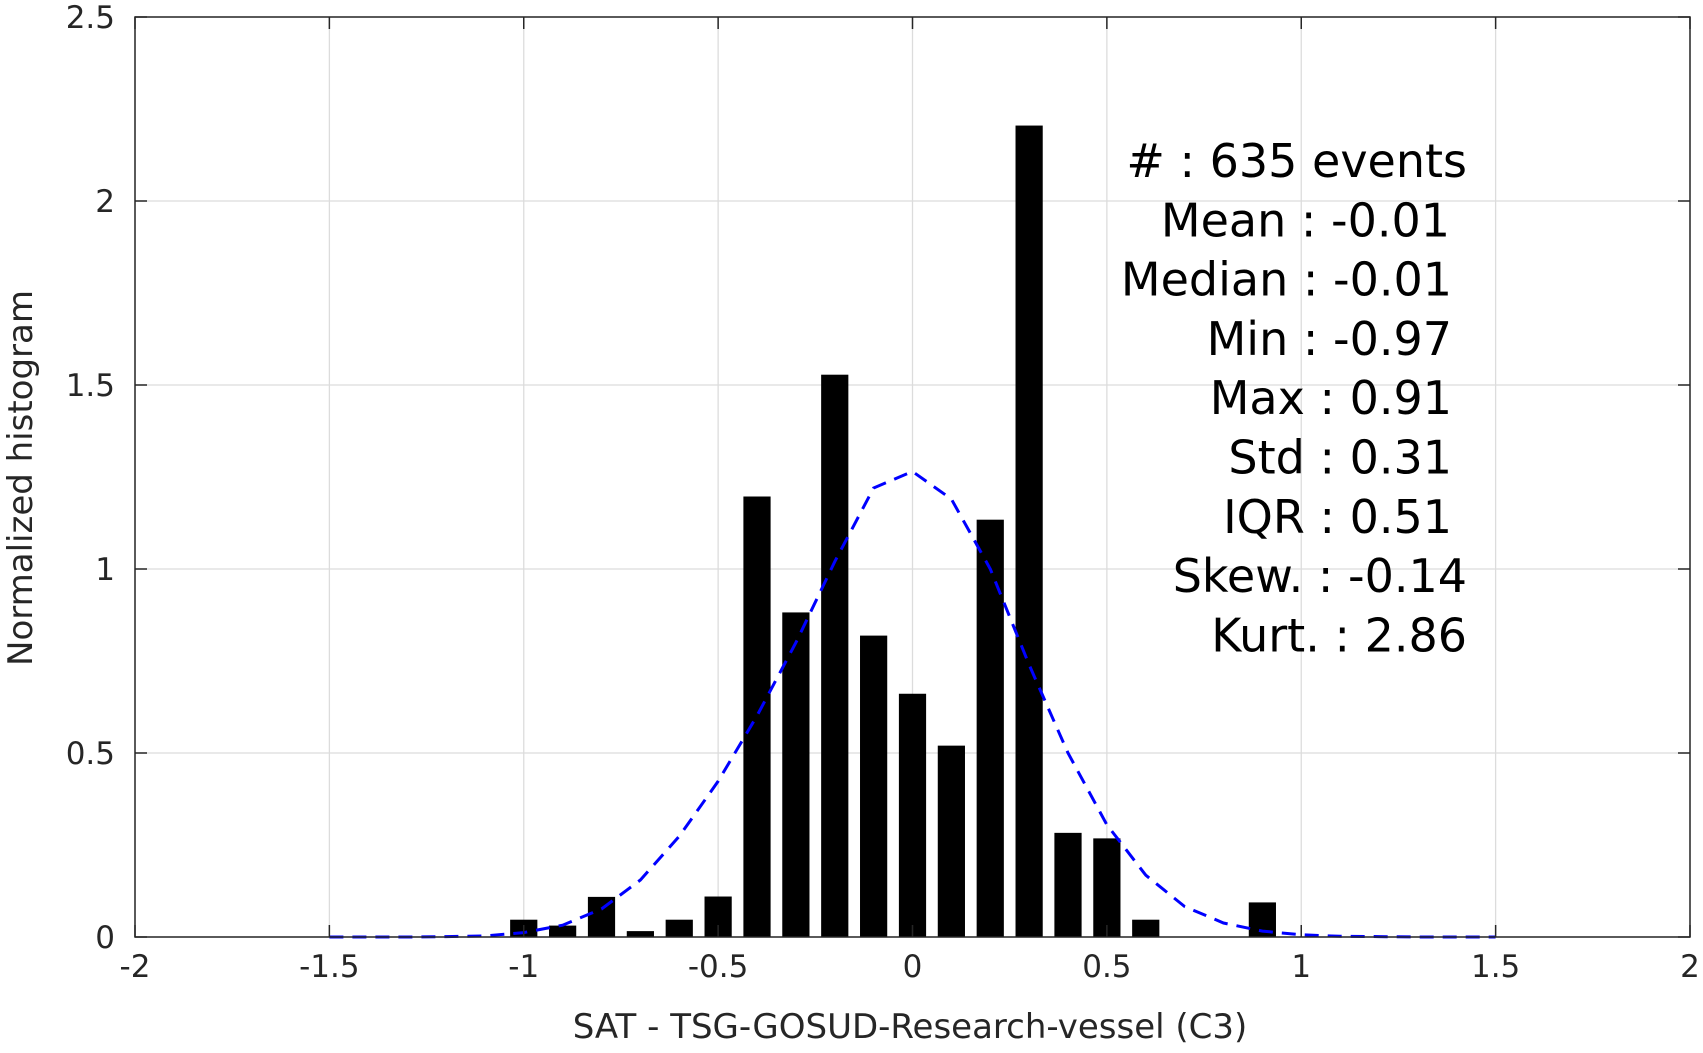 This screenshot has width=1703, height=1053. I want to click on x-tick-label: -1, so click(523, 967).